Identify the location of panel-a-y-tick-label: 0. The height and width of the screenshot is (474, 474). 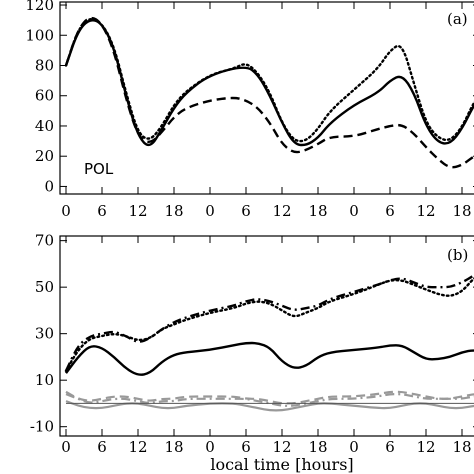
(49, 186).